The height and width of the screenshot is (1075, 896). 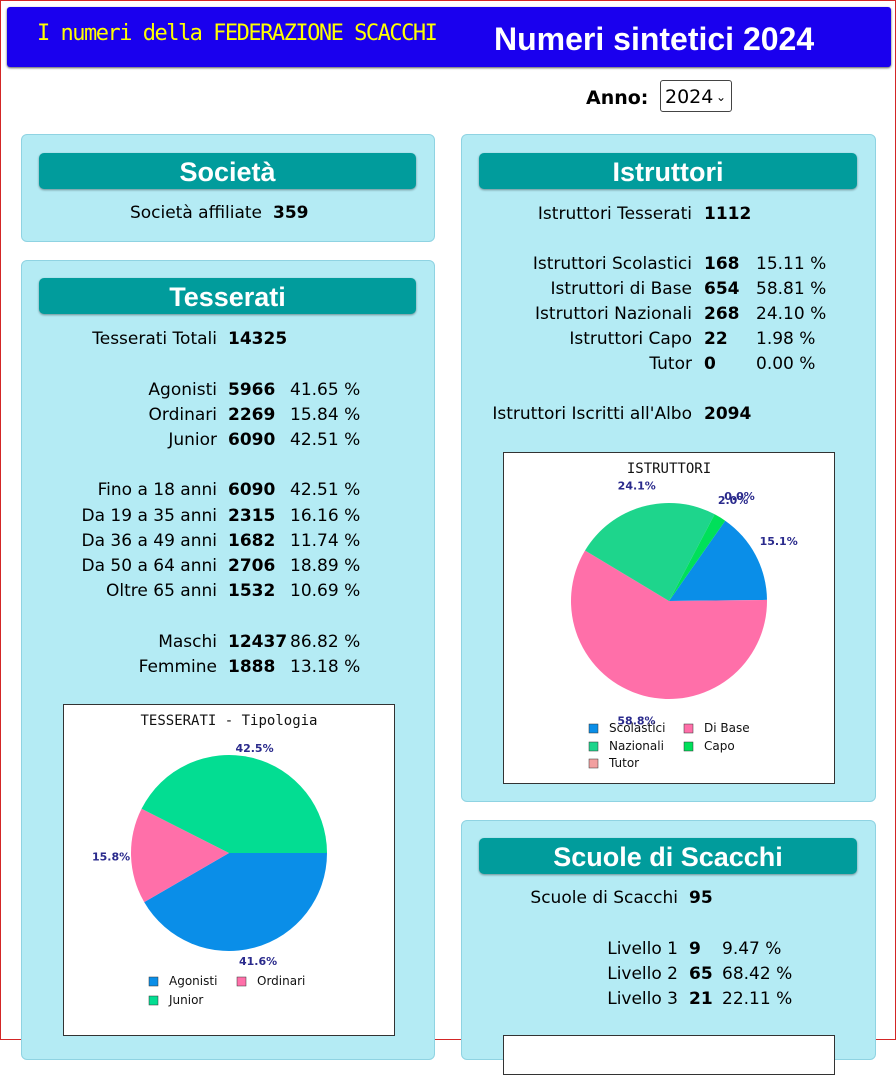 I want to click on stat-percent: 9.47 %, so click(x=752, y=949).